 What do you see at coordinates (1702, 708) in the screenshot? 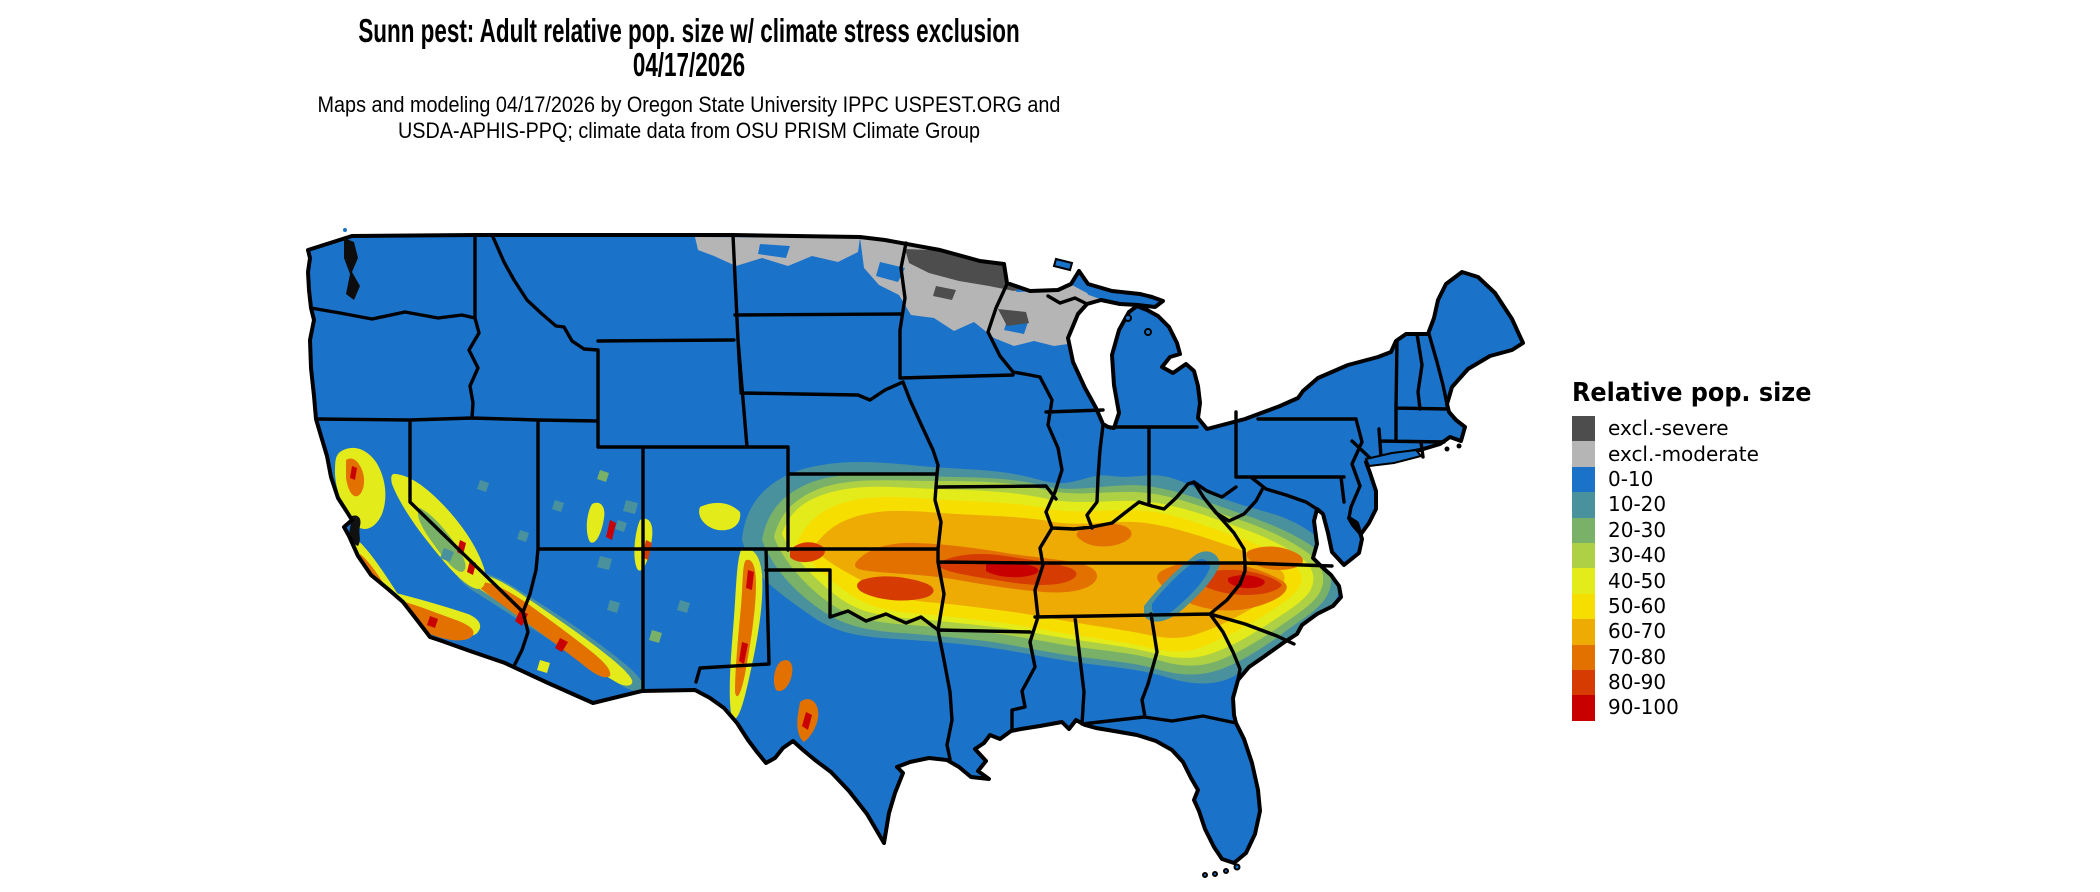
I see `legend-item-90-100: 90-100` at bounding box center [1702, 708].